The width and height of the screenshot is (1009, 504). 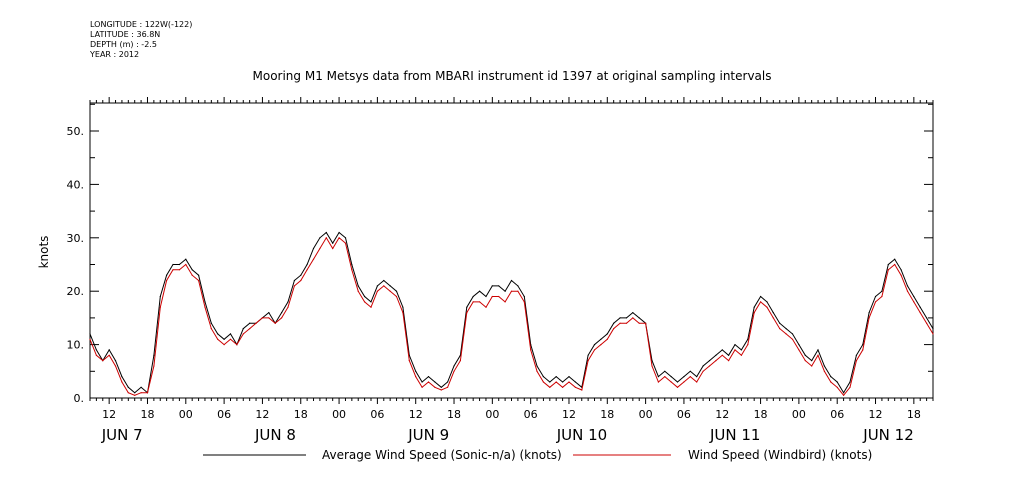 I want to click on legend-label-average: Average Wind Speed (Sonic-n/a) (knots), so click(x=442, y=455).